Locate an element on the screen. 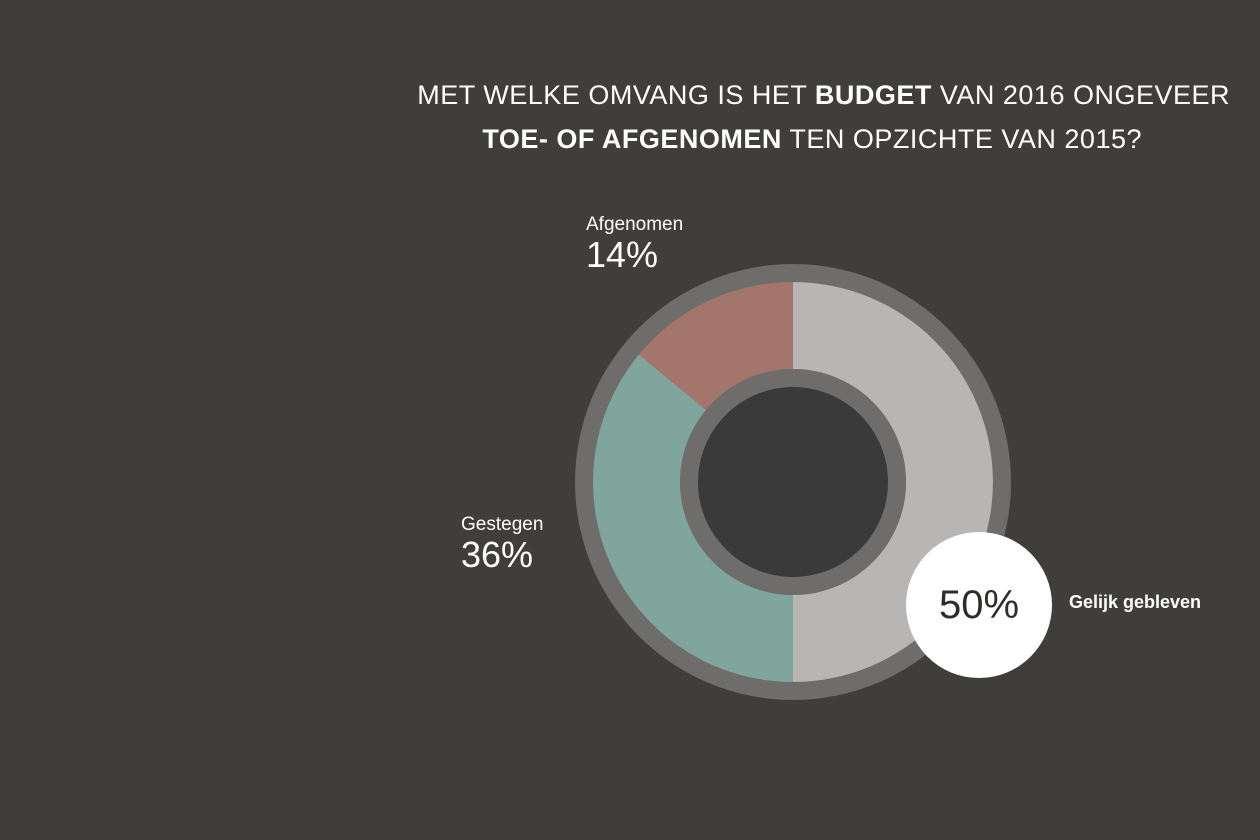 This screenshot has height=840, width=1260. title-line-1-pre: MET WELKE OMVANG IS HET is located at coordinates (616, 95).